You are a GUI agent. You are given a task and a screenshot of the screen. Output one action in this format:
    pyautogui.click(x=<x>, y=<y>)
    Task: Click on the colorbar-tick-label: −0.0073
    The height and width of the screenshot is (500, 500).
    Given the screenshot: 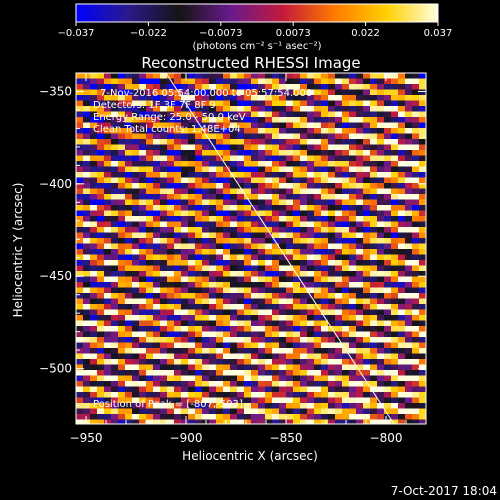 What is the action you would take?
    pyautogui.click(x=220, y=33)
    